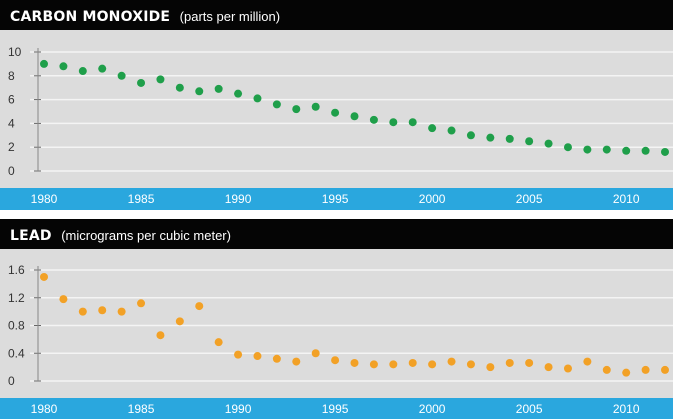 The image size is (673, 419). Describe the element at coordinates (11, 123) in the screenshot. I see `y-tick-label: 4` at that location.